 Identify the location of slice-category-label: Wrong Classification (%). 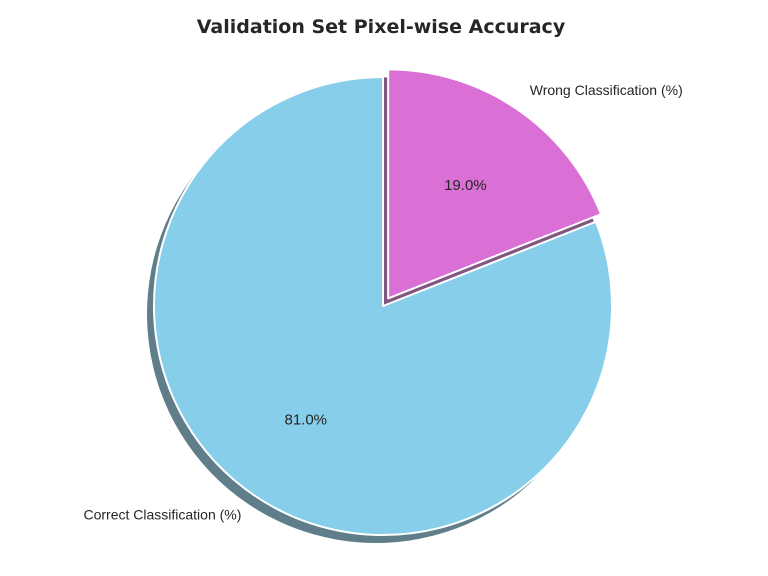
(606, 90).